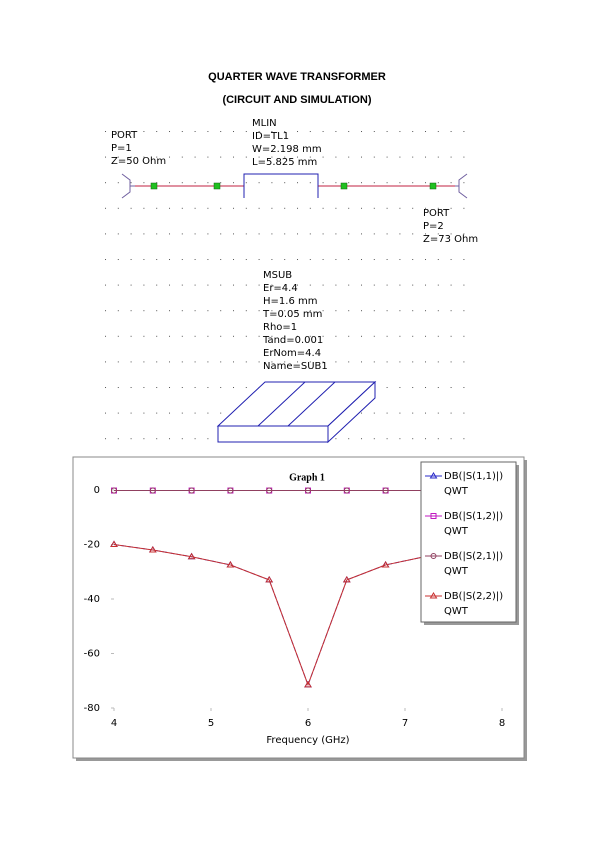 This screenshot has height=842, width=595. What do you see at coordinates (292, 353) in the screenshot?
I see `component-param: ErNom=4.4` at bounding box center [292, 353].